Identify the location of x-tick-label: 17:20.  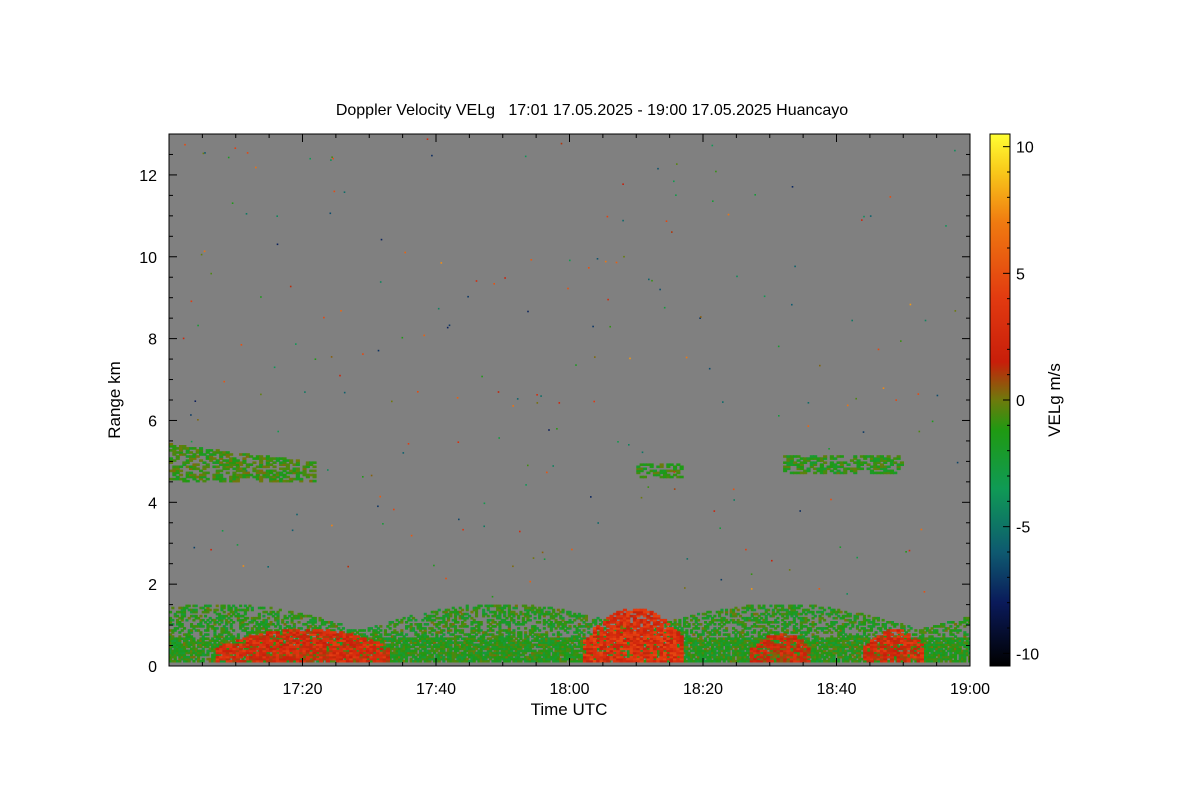
(302, 689).